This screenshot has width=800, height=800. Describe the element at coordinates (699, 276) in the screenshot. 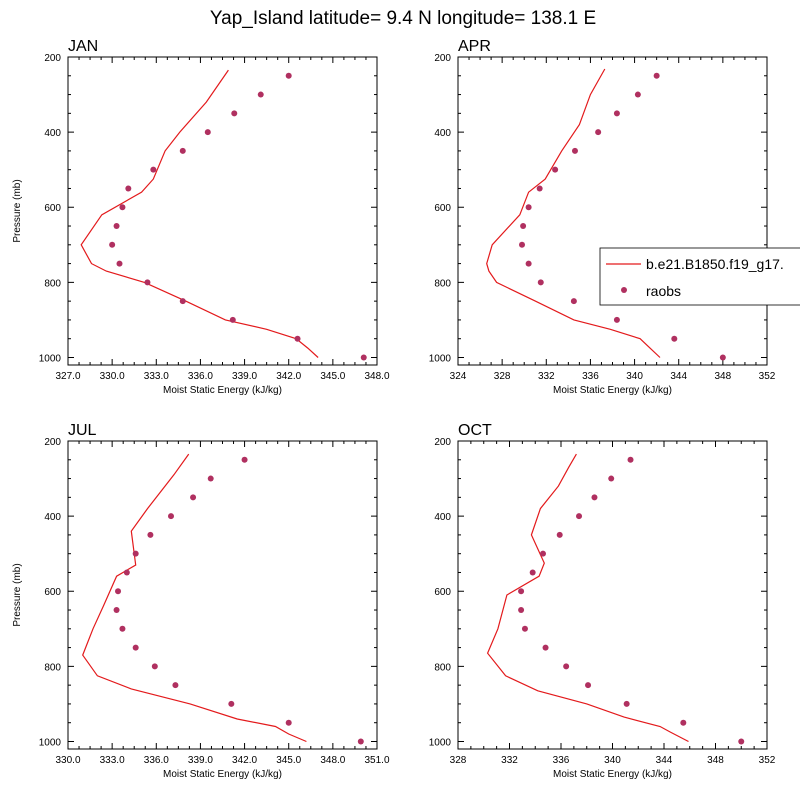

I see `legend-box` at that location.